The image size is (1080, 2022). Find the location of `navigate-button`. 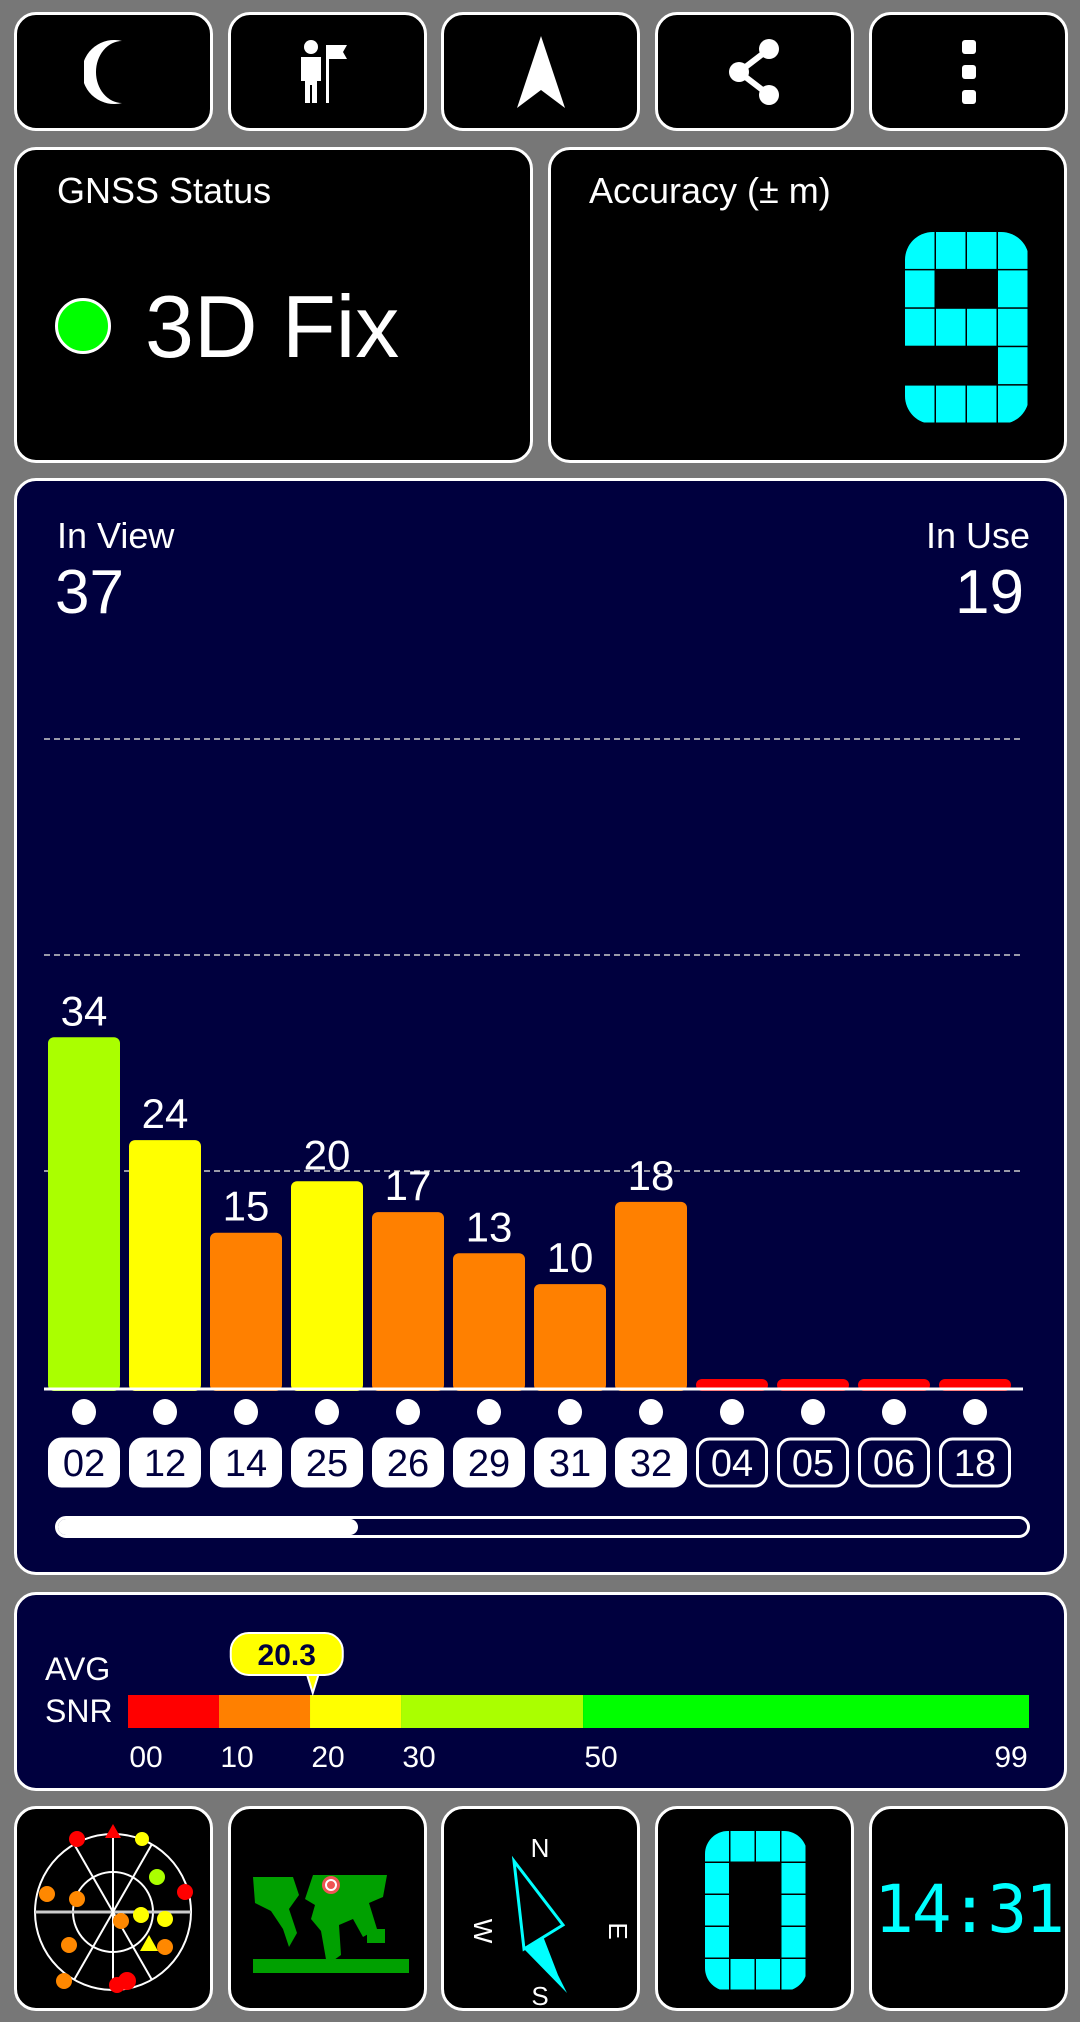

navigate-button is located at coordinates (540, 71).